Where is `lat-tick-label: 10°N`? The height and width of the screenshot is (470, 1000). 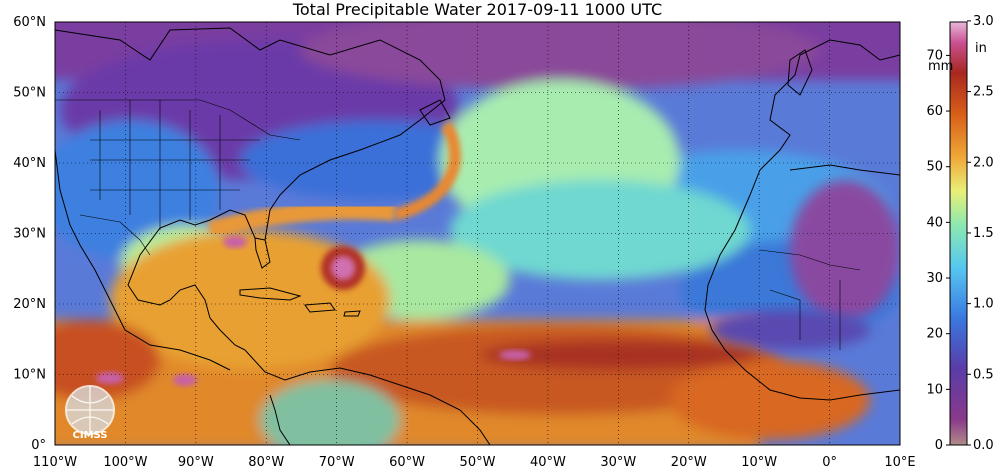 lat-tick-label: 10°N is located at coordinates (29, 375).